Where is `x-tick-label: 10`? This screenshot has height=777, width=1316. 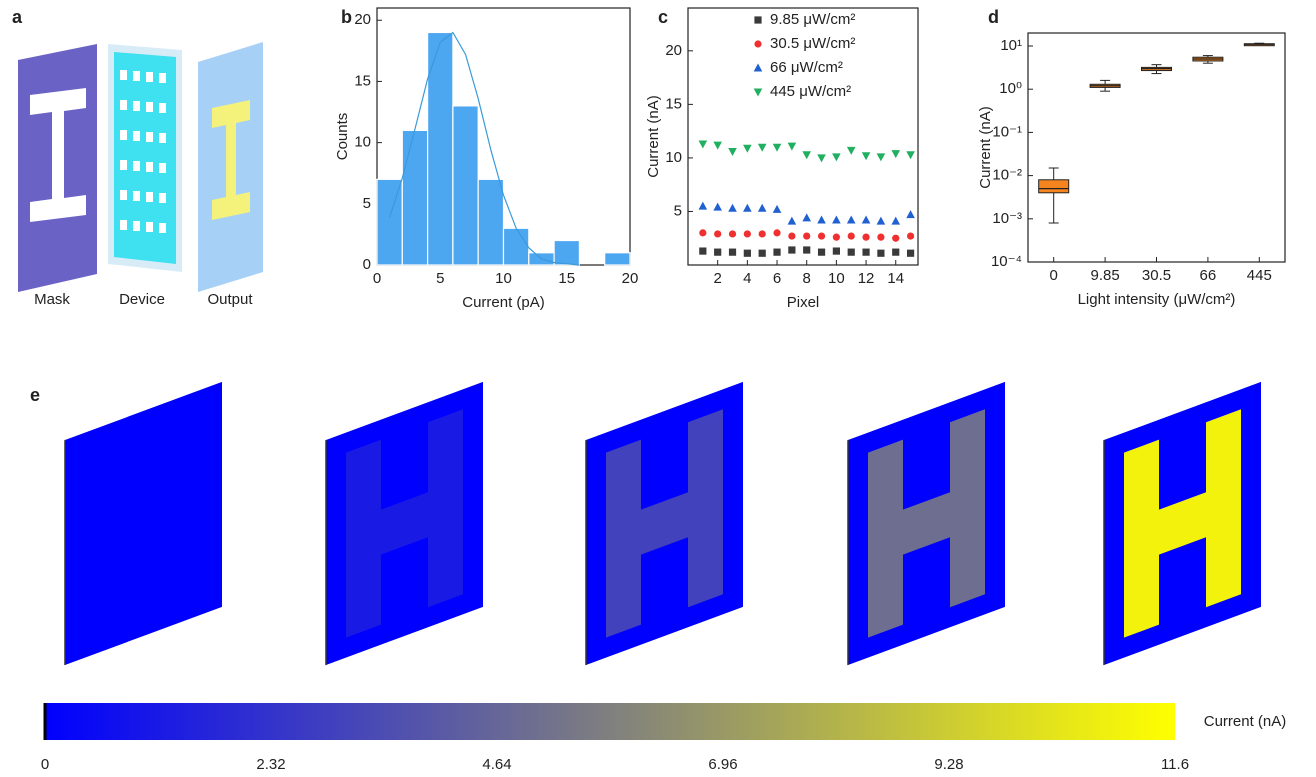 x-tick-label: 10 is located at coordinates (503, 278).